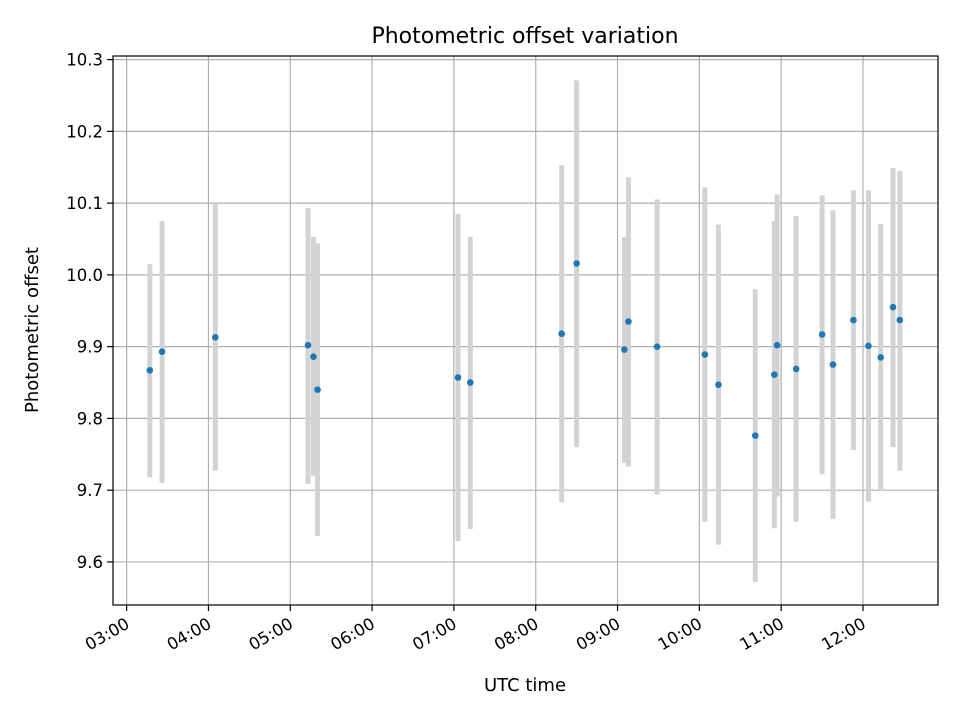 This screenshot has height=720, width=960. Describe the element at coordinates (516, 634) in the screenshot. I see `x-tick-label: 08:00` at that location.